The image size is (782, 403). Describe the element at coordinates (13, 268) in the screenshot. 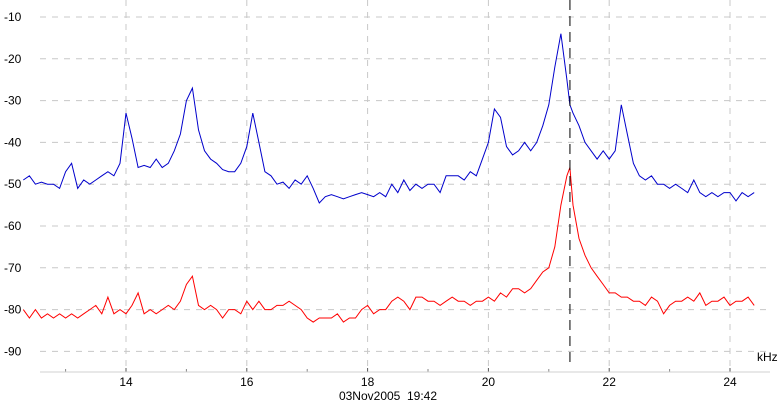

I see `y-tick-label: -70` at that location.